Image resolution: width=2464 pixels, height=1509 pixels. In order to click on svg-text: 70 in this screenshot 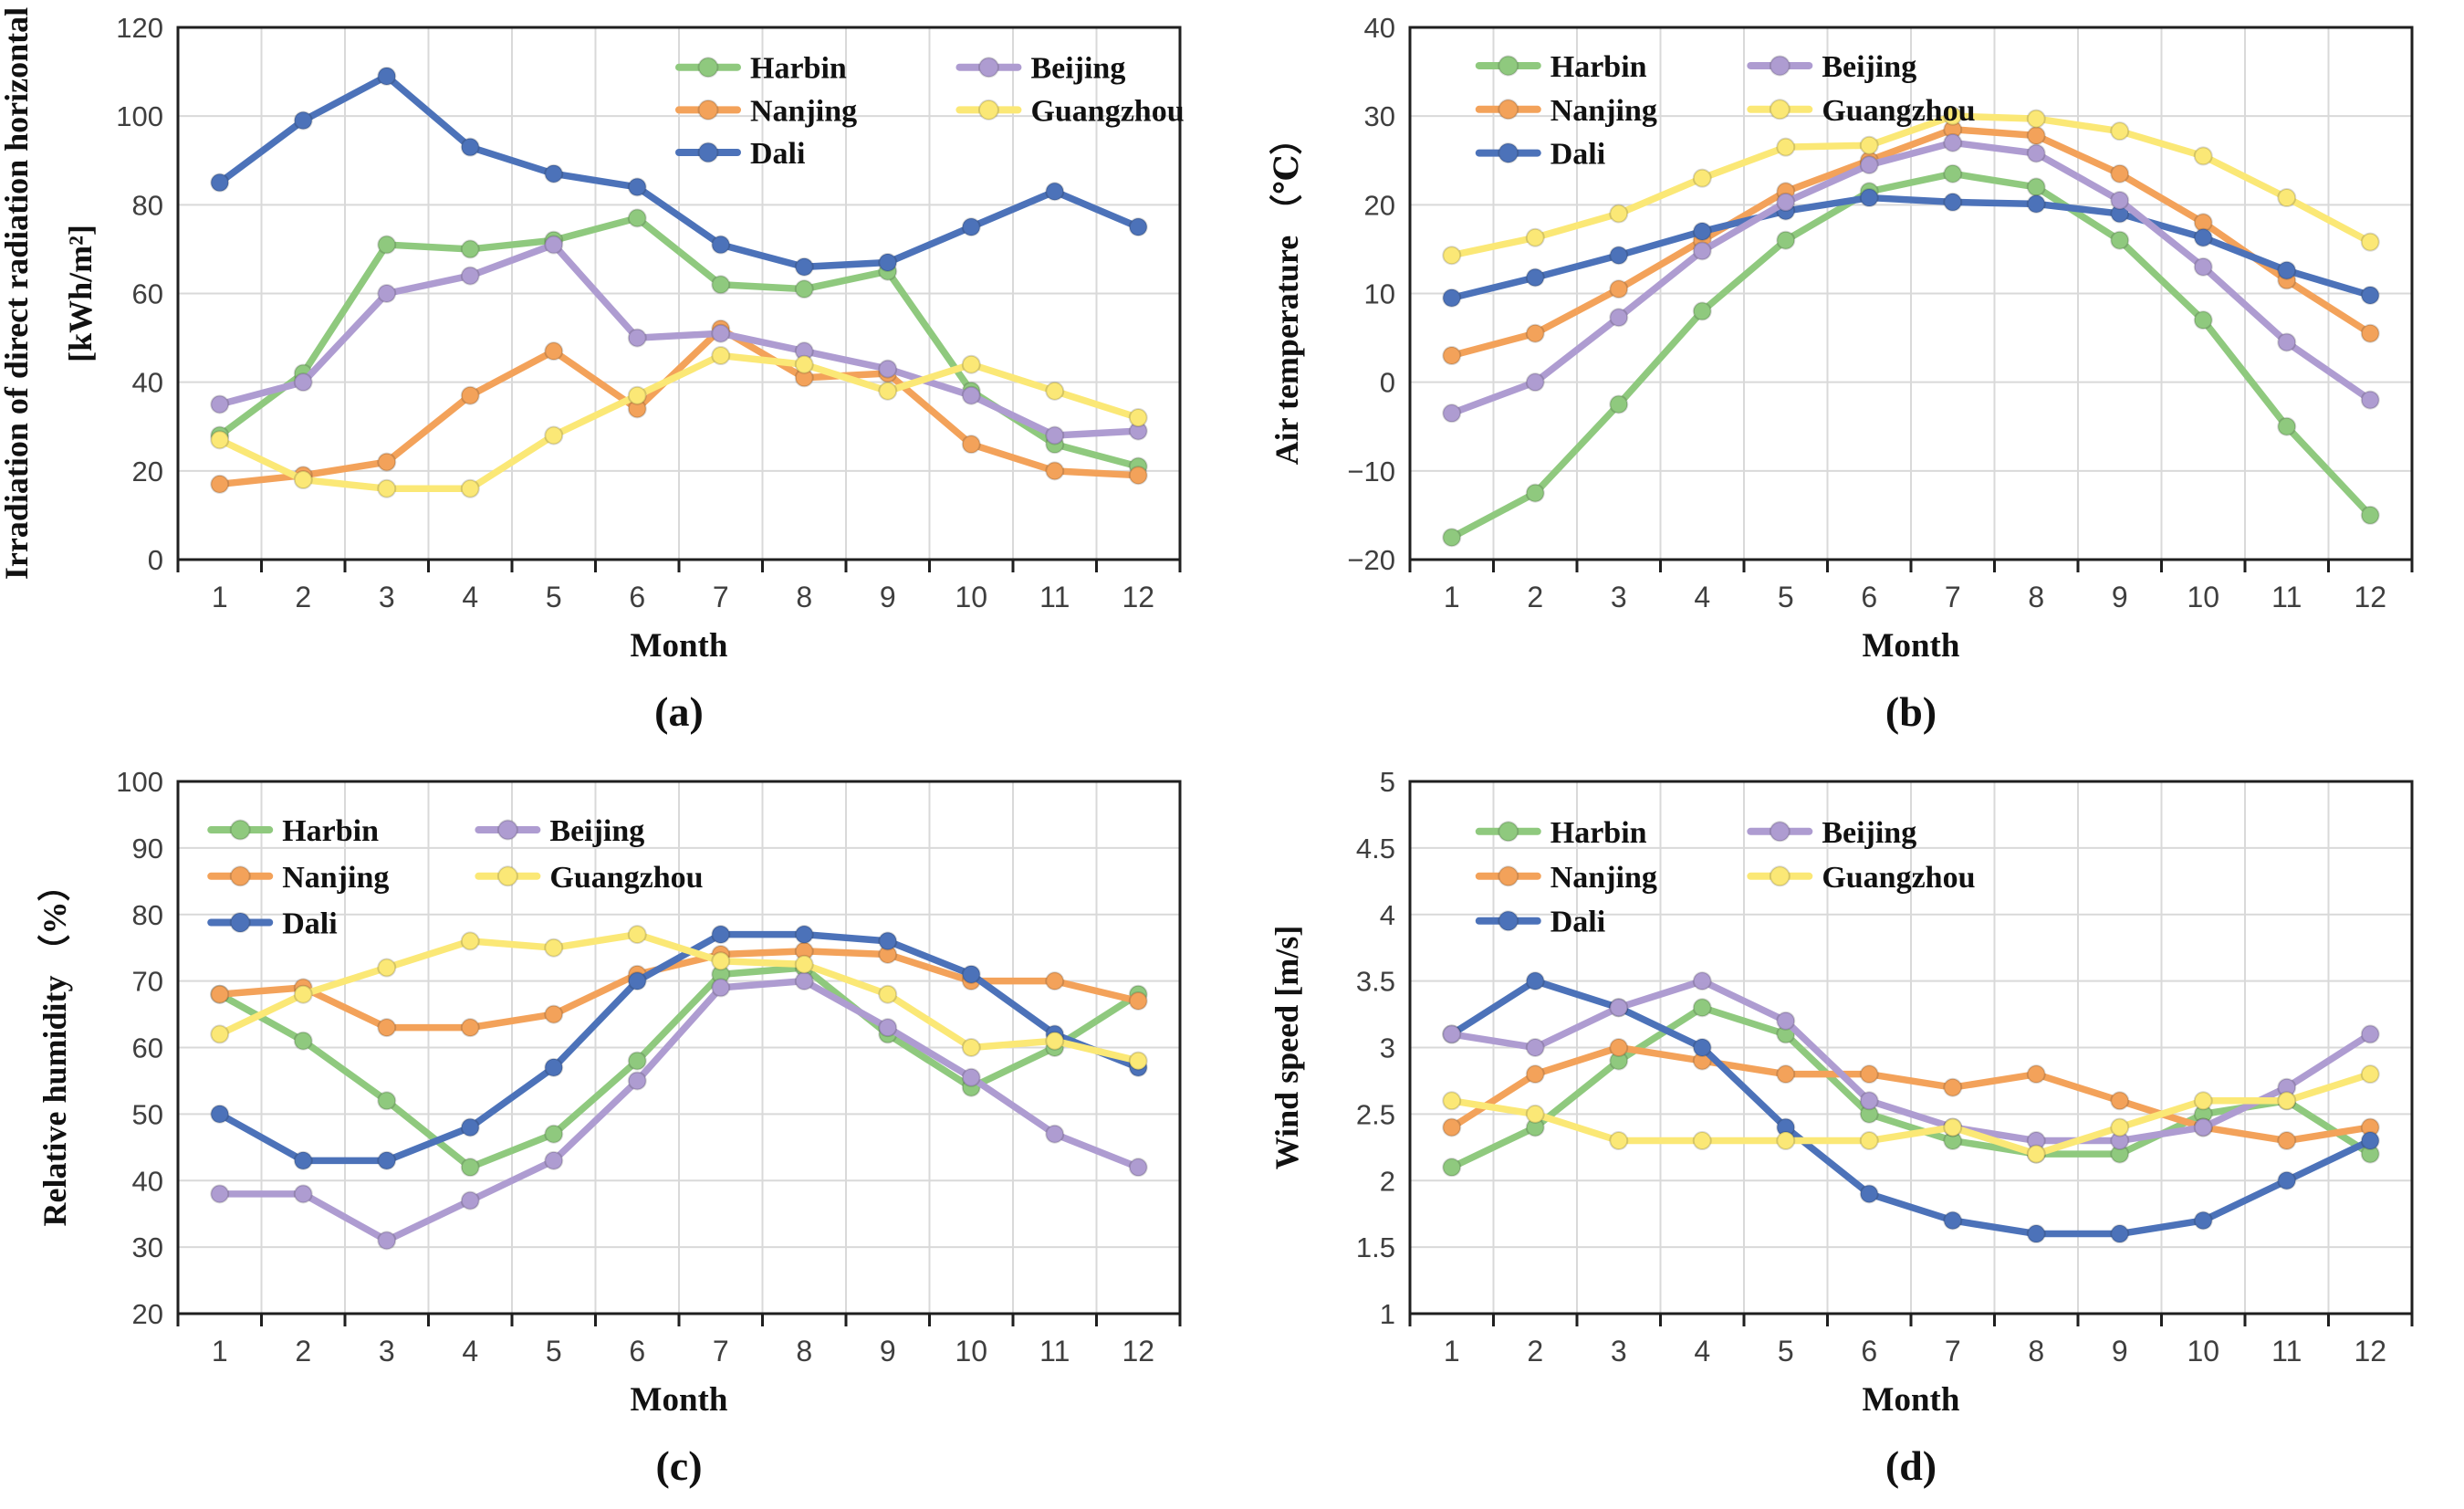, I will do `click(147, 982)`.